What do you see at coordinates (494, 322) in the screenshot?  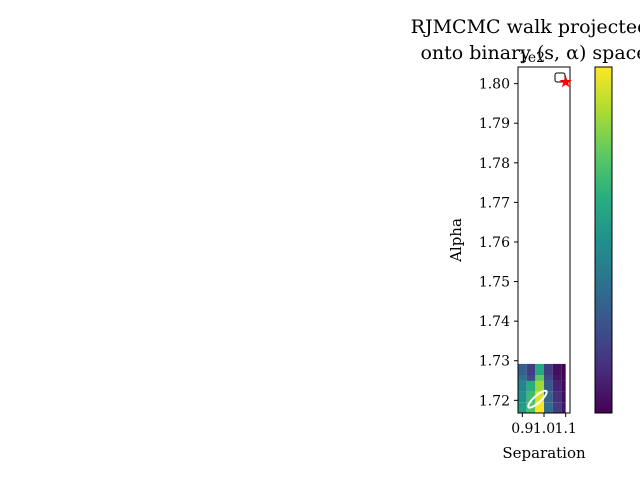 I see `y-tick-label: 1.74` at bounding box center [494, 322].